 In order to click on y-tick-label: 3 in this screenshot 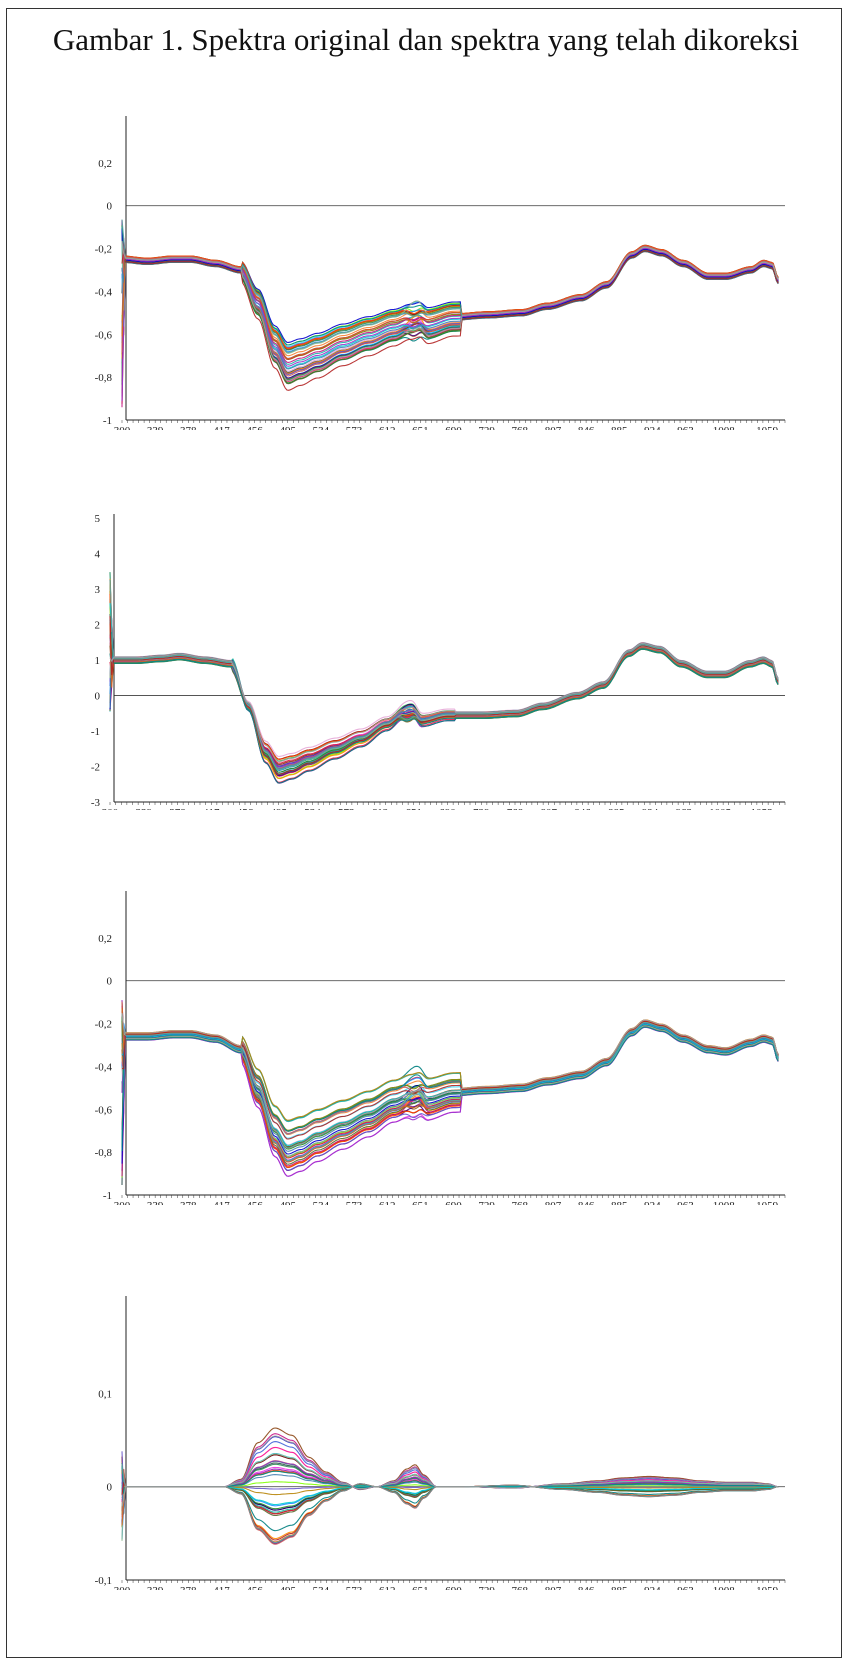, I will do `click(98, 590)`.